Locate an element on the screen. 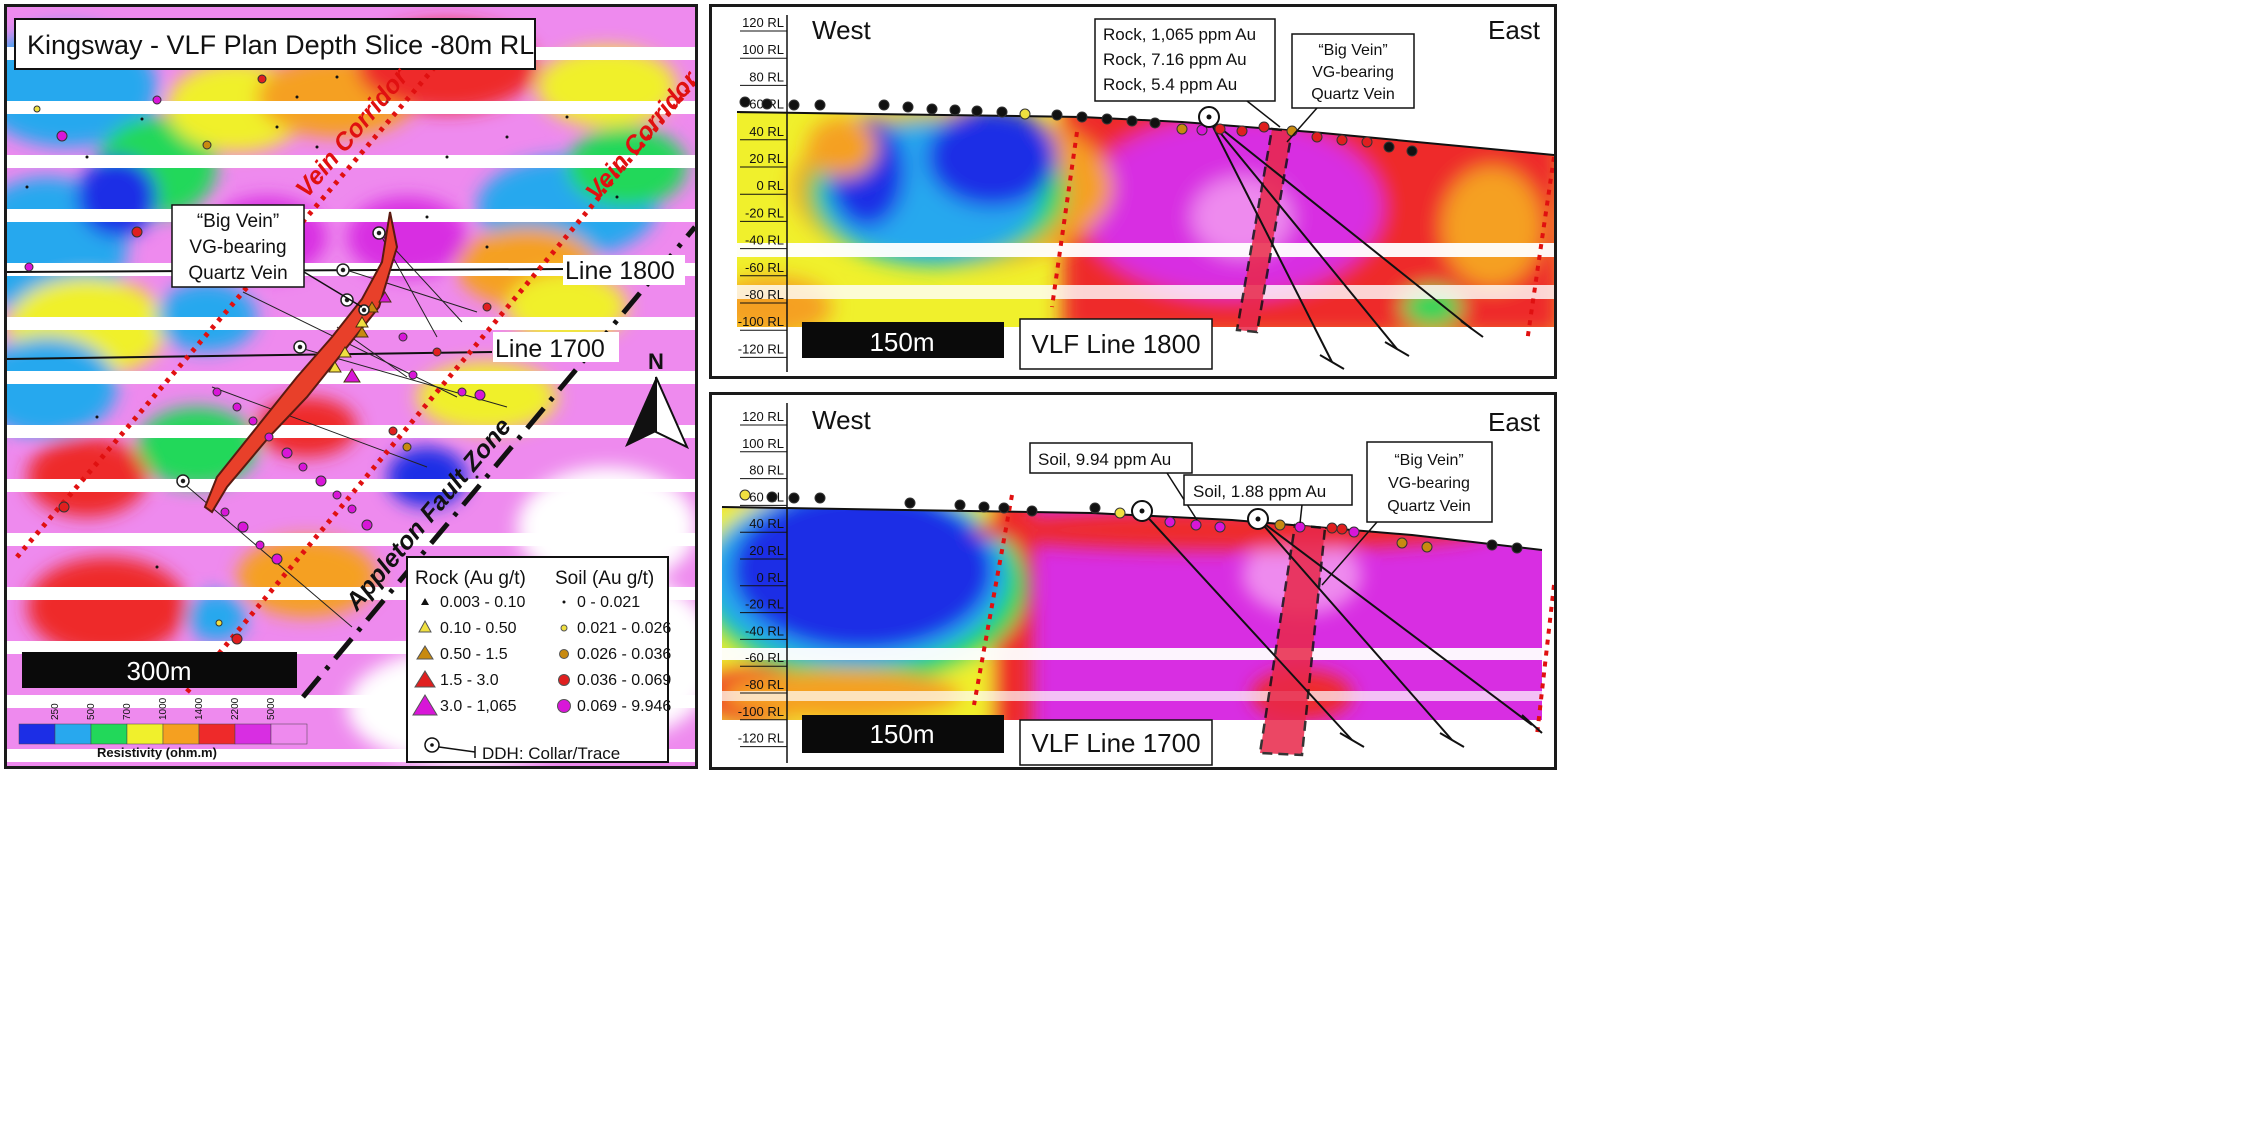 Image resolution: width=2245 pixels, height=1121 pixels. resistivity-tick: 700 is located at coordinates (127, 711).